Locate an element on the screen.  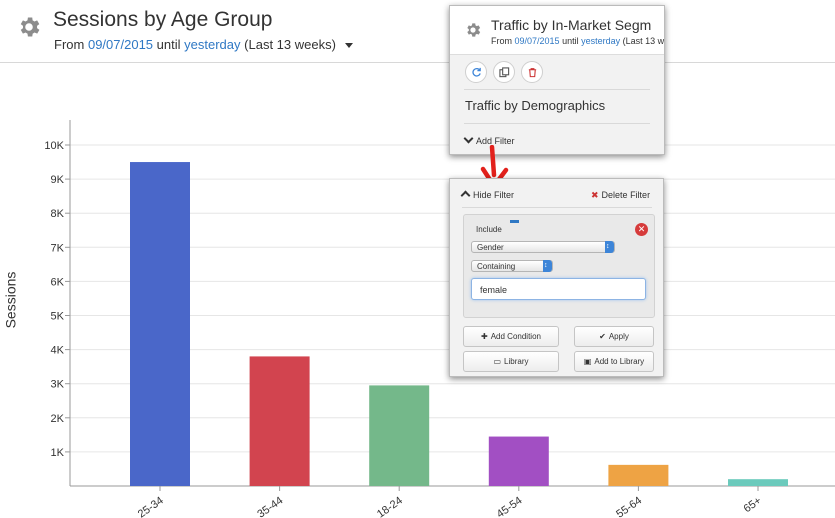
x-tick-label: 25-34 is located at coordinates (151, 506).